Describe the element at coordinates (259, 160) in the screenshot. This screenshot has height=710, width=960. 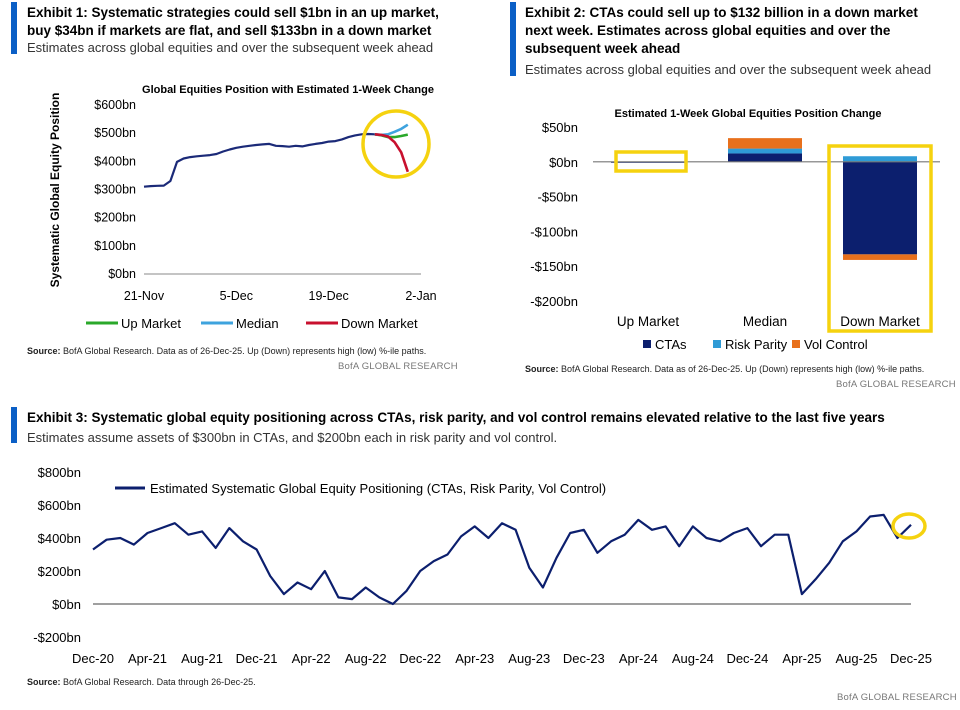
I see `exhibit-1-series-position` at that location.